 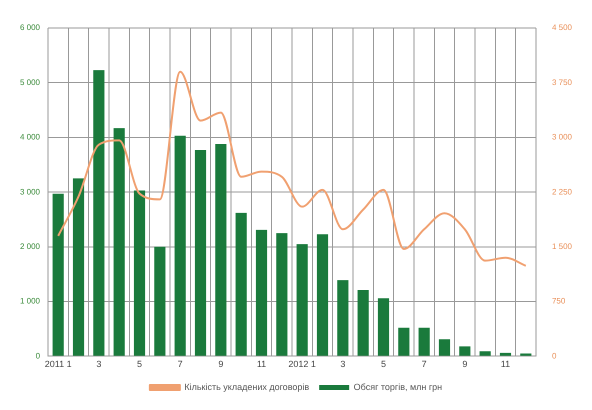 What do you see at coordinates (562, 27) in the screenshot?
I see `y2-tick-label: 4 500` at bounding box center [562, 27].